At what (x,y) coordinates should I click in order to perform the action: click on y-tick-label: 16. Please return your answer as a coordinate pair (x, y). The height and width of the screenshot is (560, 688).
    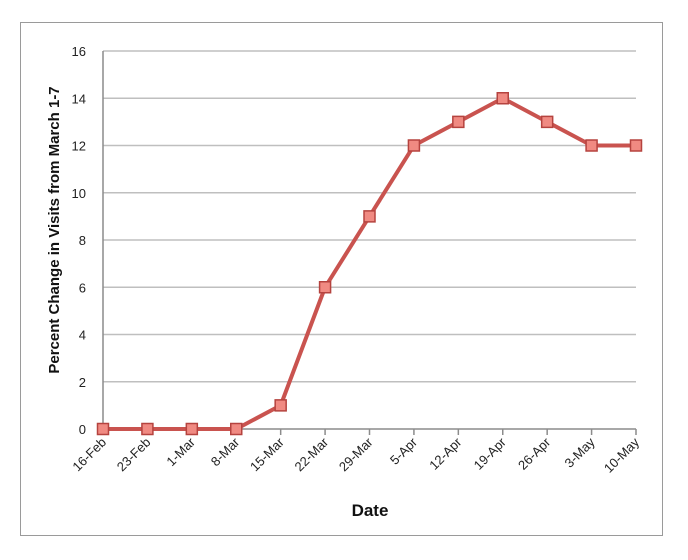
    Looking at the image, I should click on (79, 51).